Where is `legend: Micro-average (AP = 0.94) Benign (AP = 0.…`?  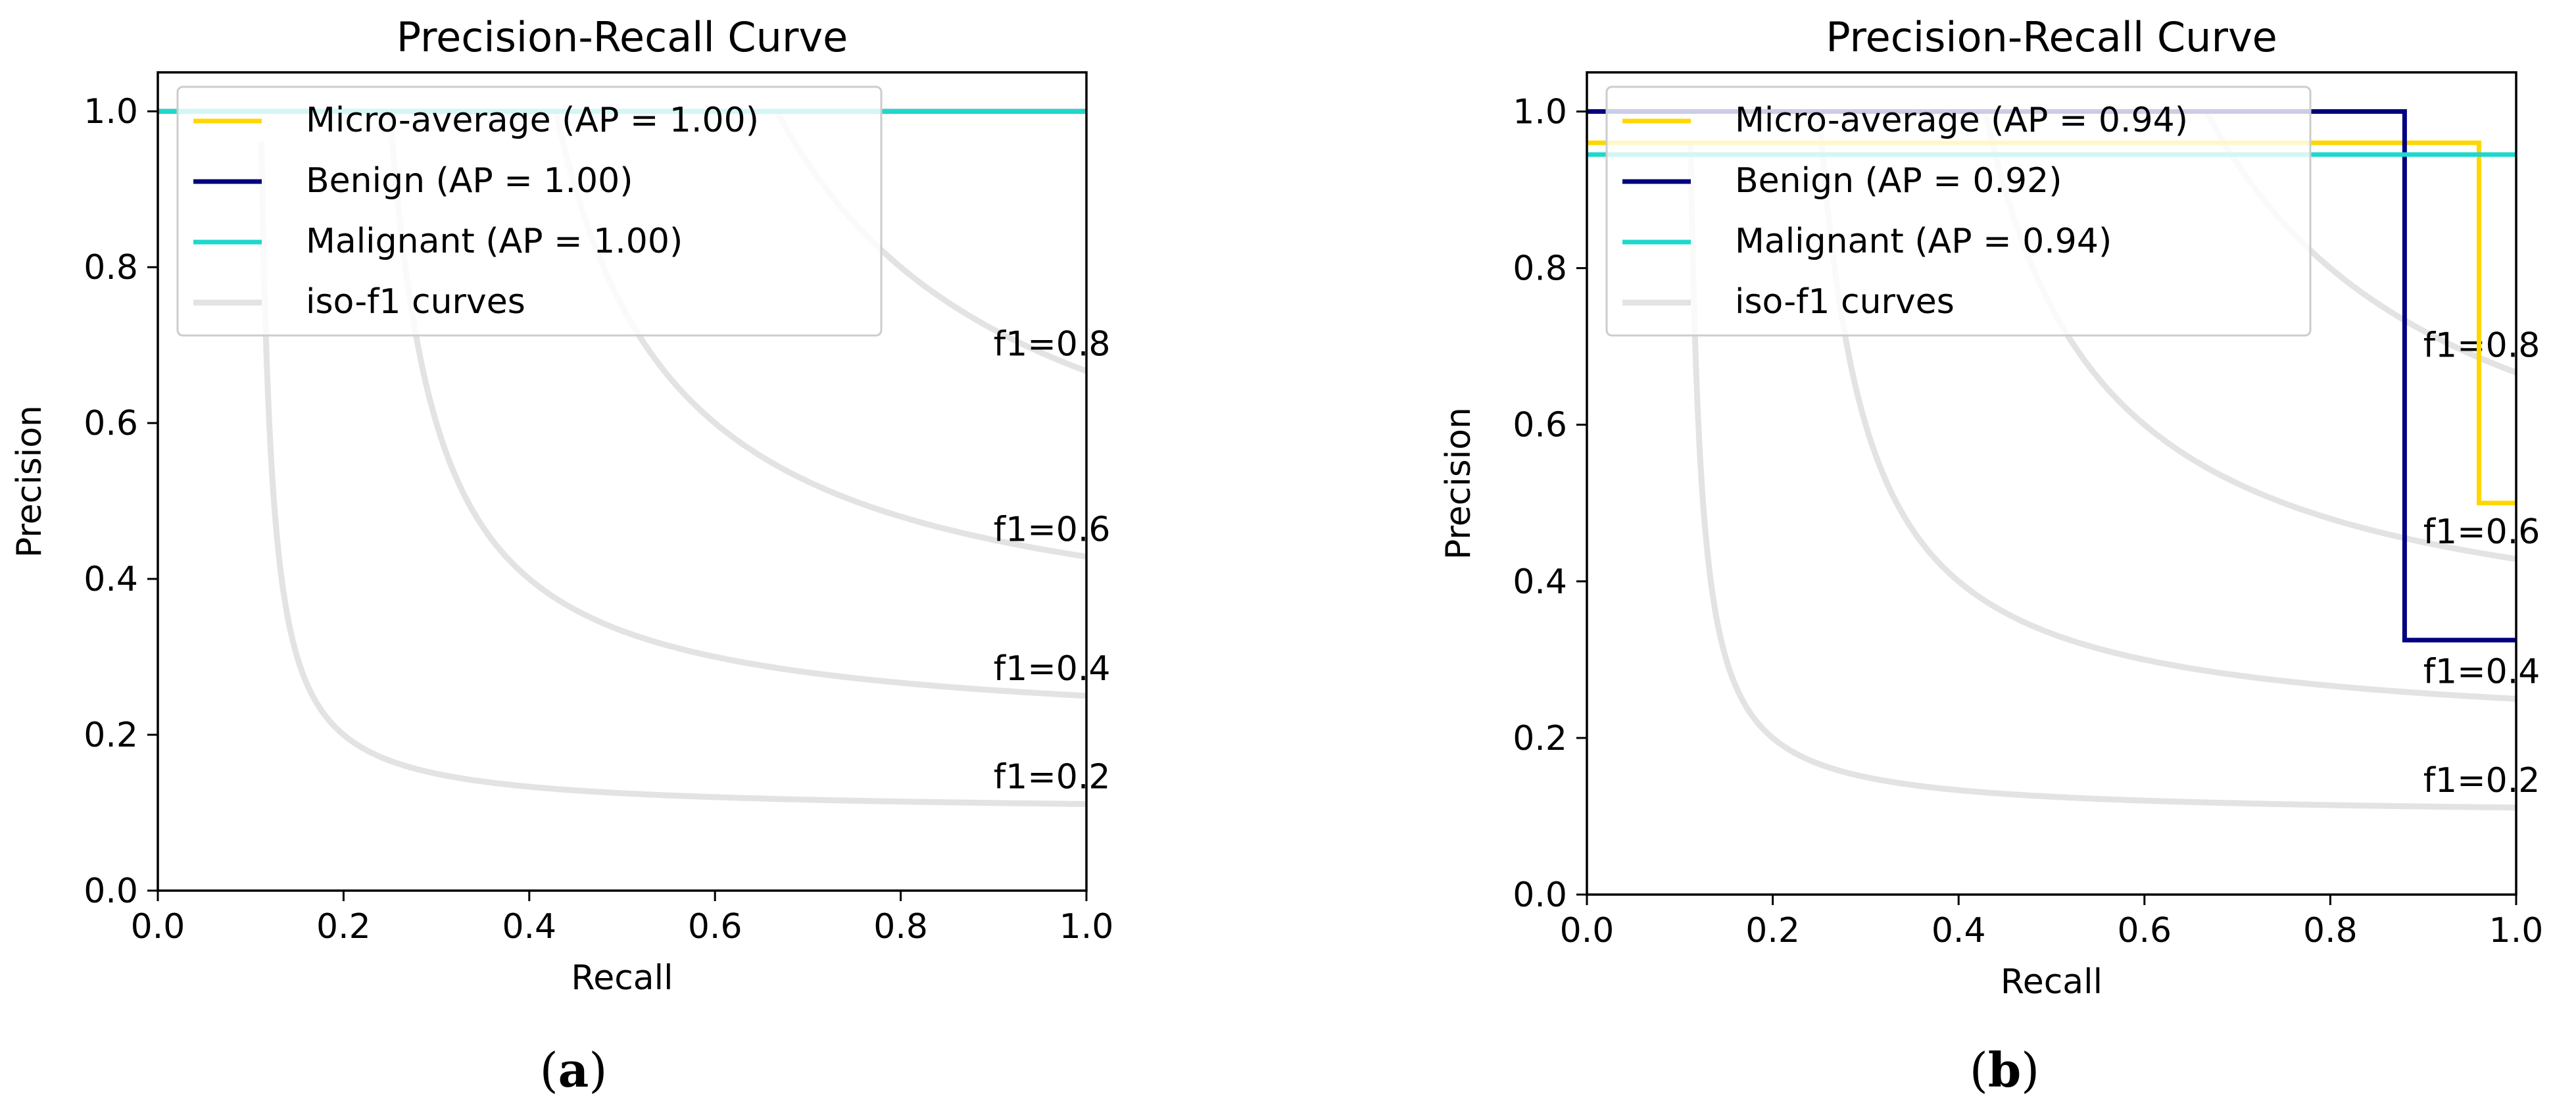 legend: Micro-average (AP = 0.94) Benign (AP = 0.… is located at coordinates (1959, 211).